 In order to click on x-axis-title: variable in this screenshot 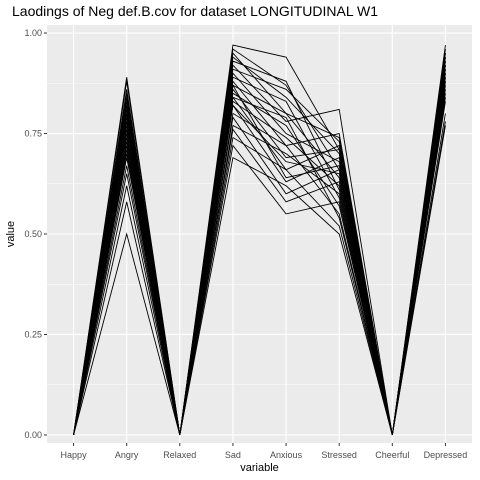, I will do `click(259, 468)`.